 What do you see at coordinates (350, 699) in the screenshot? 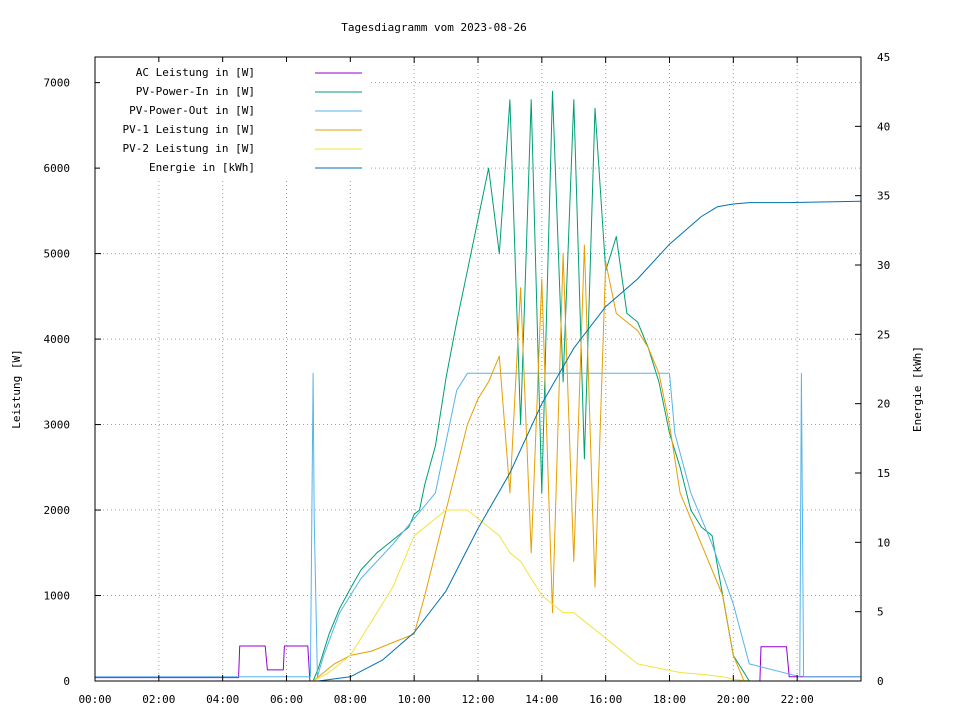
I see `x-tick-label: 08:00` at bounding box center [350, 699].